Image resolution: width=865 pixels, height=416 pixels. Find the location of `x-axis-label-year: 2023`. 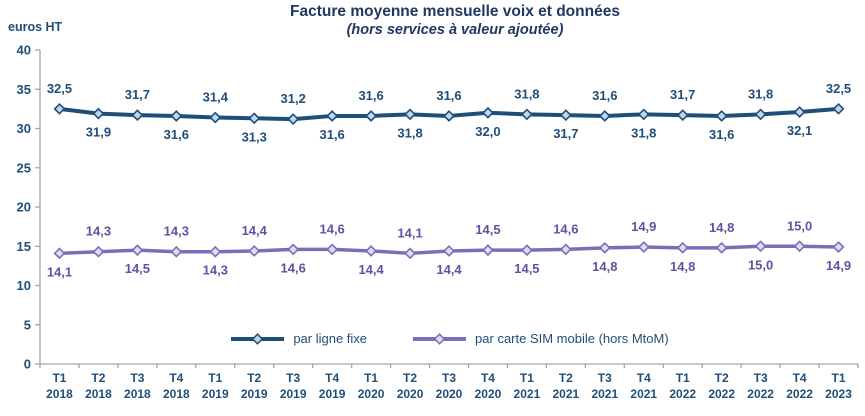

x-axis-label-year: 2023 is located at coordinates (838, 394).